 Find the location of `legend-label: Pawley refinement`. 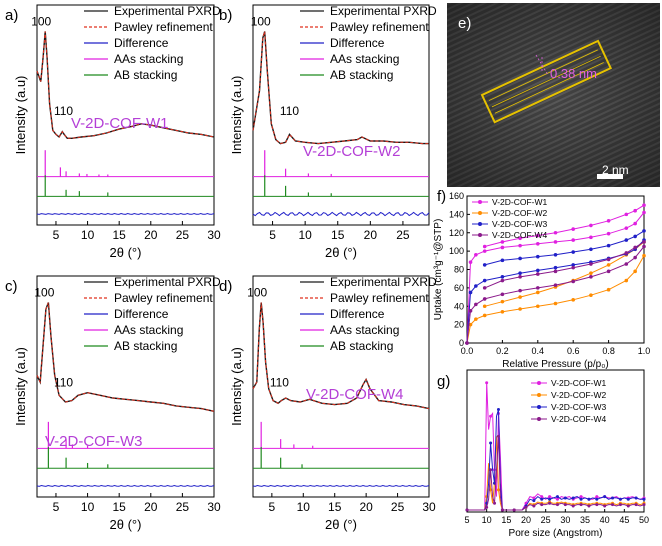

legend-label: Pawley refinement is located at coordinates (163, 298).